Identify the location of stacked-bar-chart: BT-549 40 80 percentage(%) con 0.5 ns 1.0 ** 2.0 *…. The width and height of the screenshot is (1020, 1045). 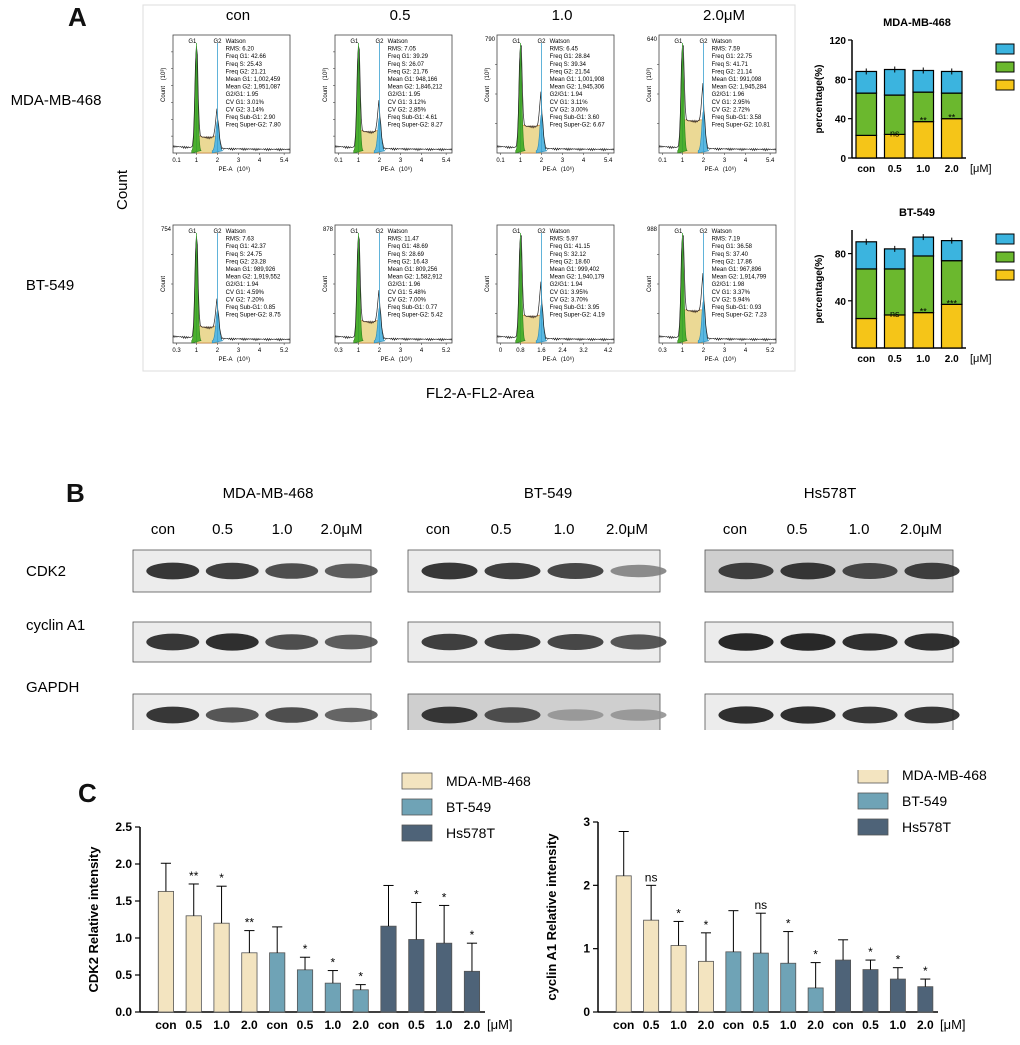
(914, 286).